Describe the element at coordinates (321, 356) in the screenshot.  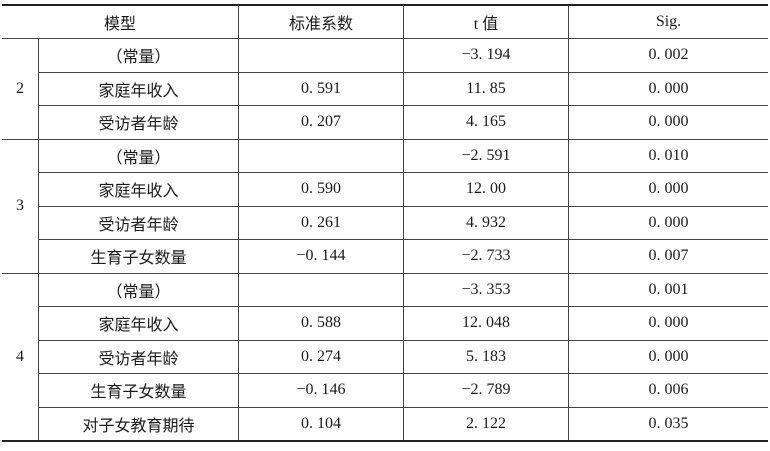
I see `beta-cell: 0. 274` at that location.